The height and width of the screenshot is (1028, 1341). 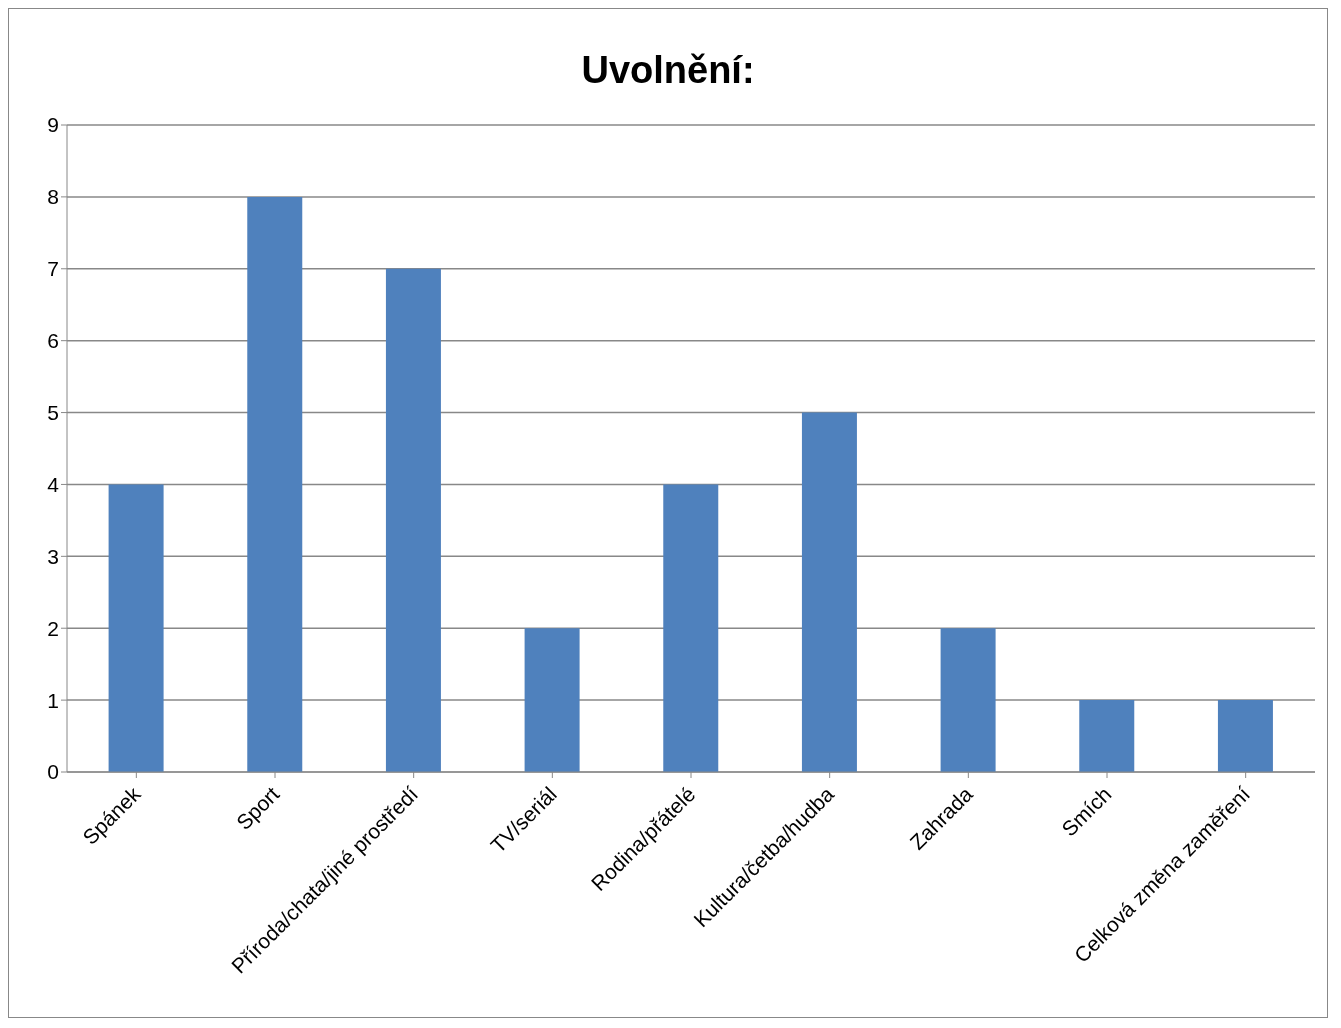 What do you see at coordinates (53, 125) in the screenshot?
I see `y-tick-label: 9` at bounding box center [53, 125].